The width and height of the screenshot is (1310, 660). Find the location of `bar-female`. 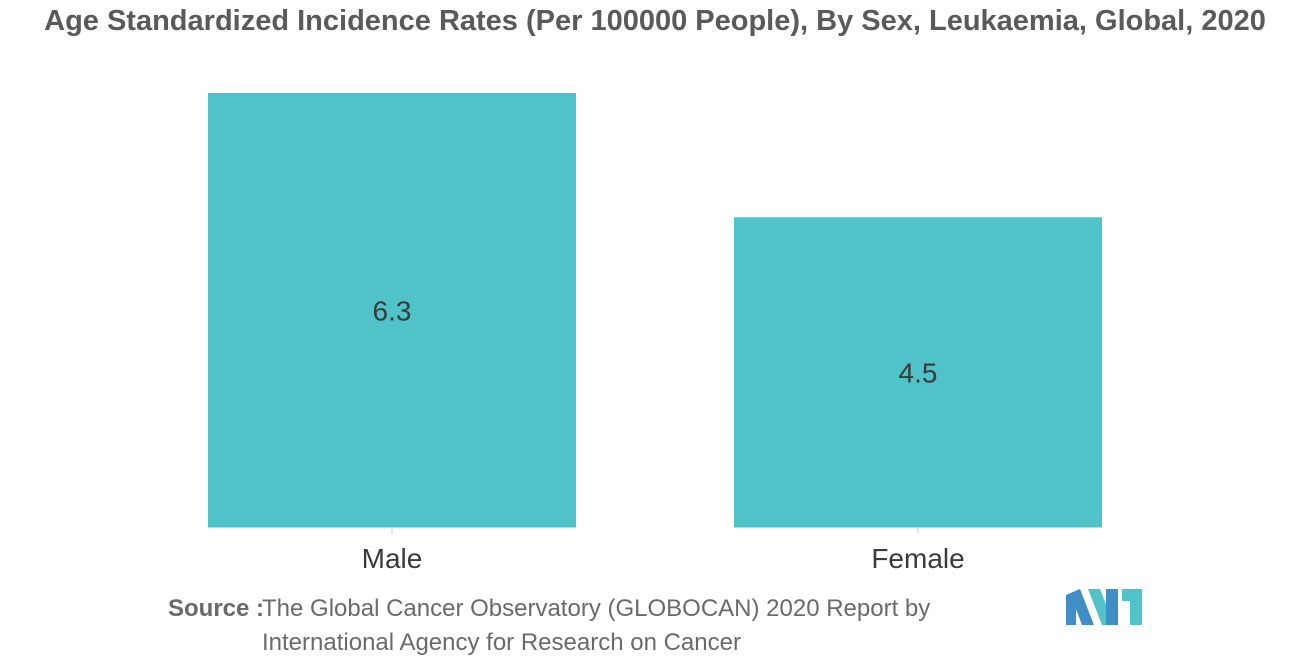

bar-female is located at coordinates (918, 373).